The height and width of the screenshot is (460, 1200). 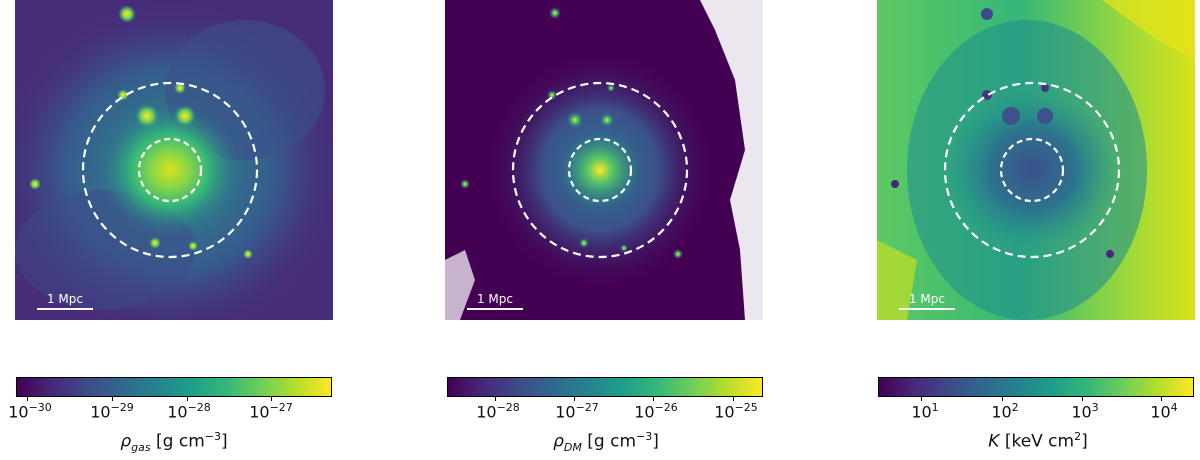 What do you see at coordinates (1005, 411) in the screenshot?
I see `tick-label: 10²` at bounding box center [1005, 411].